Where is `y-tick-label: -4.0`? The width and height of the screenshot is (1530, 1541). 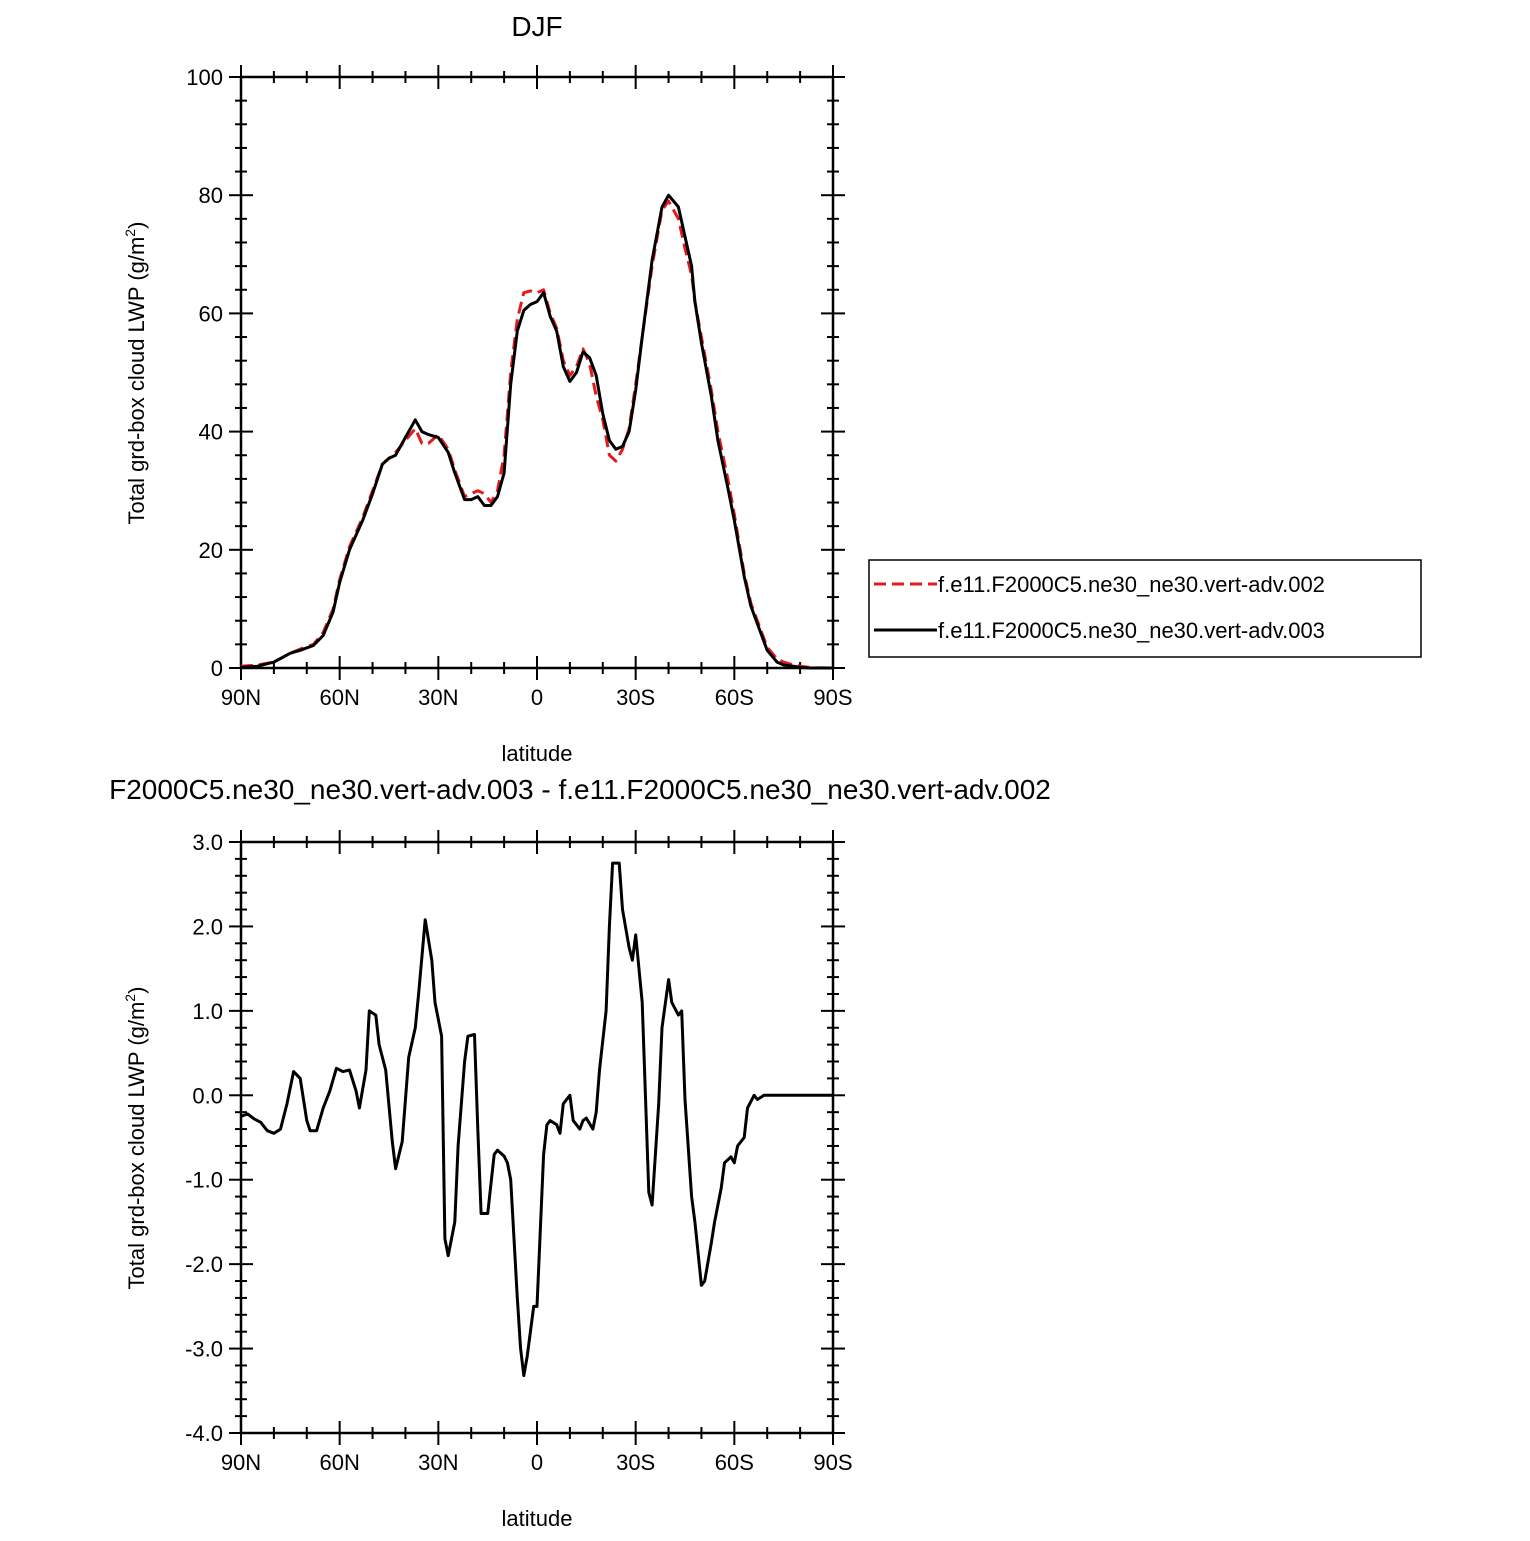 y-tick-label: -4.0 is located at coordinates (204, 1433).